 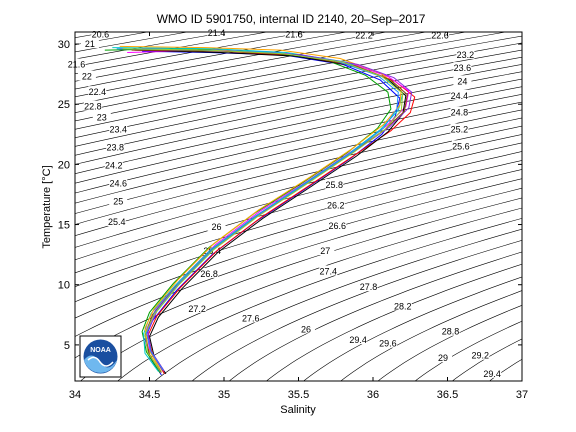 What do you see at coordinates (337, 226) in the screenshot?
I see `isopycnal-label: 26.6` at bounding box center [337, 226].